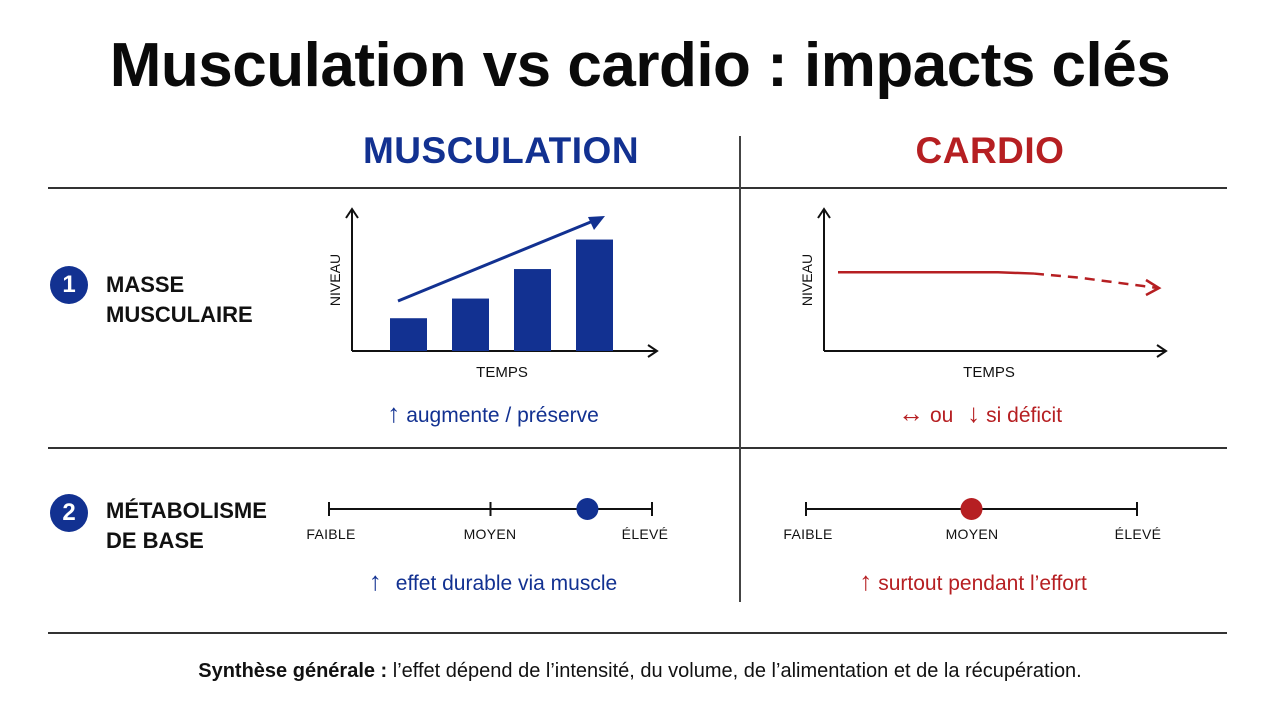 The height and width of the screenshot is (720, 1280). Describe the element at coordinates (1096, 281) in the screenshot. I see `series-line-dashed` at that location.